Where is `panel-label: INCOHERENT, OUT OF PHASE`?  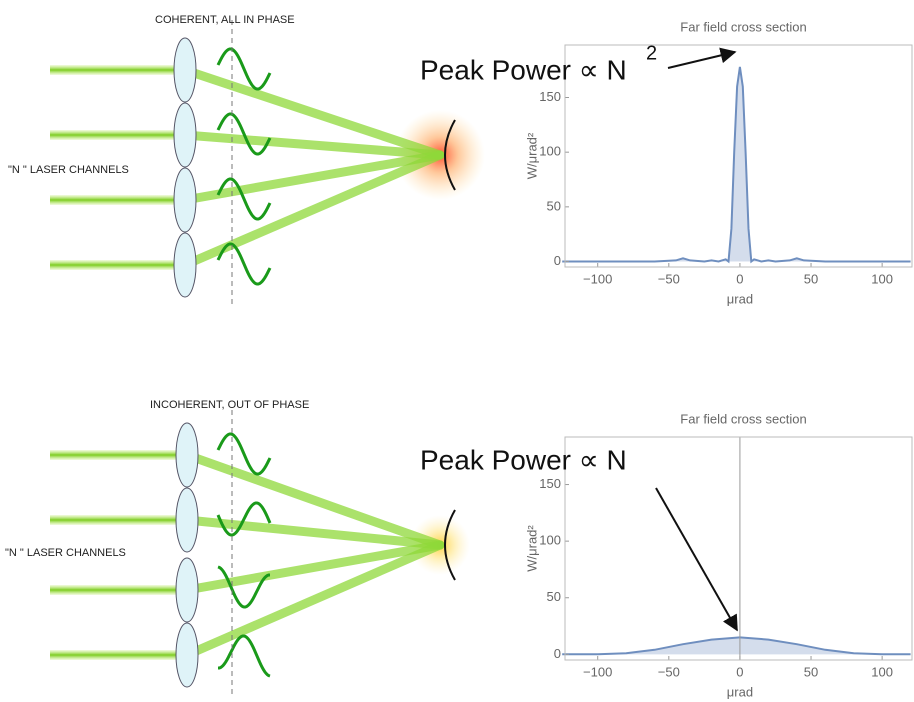
panel-label: INCOHERENT, OUT OF PHASE is located at coordinates (229, 405).